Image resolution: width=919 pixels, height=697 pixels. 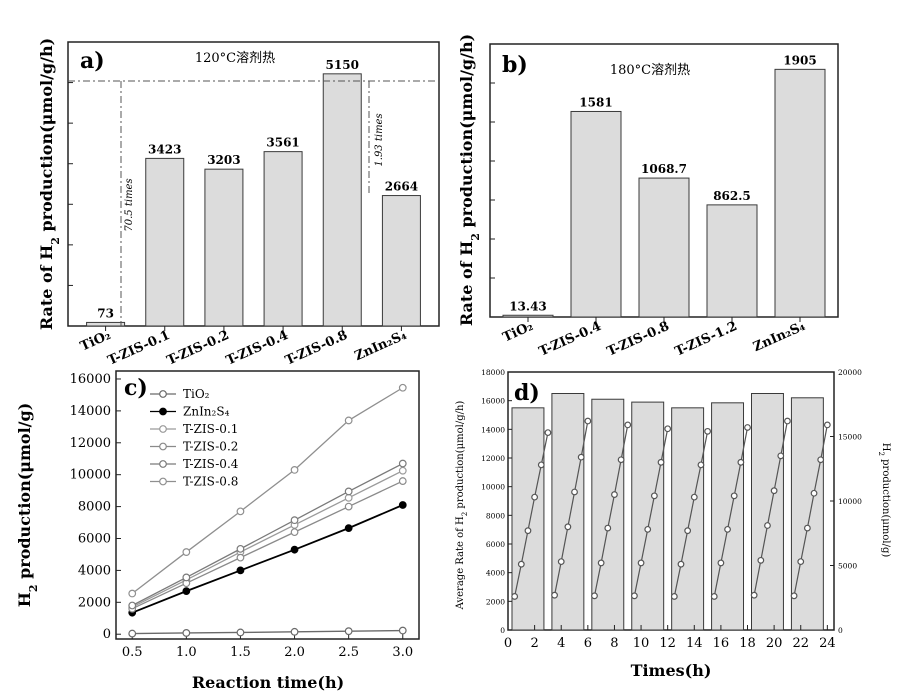 I want to click on x-tick-label: T-ZIS-0.2, so click(x=198, y=348).